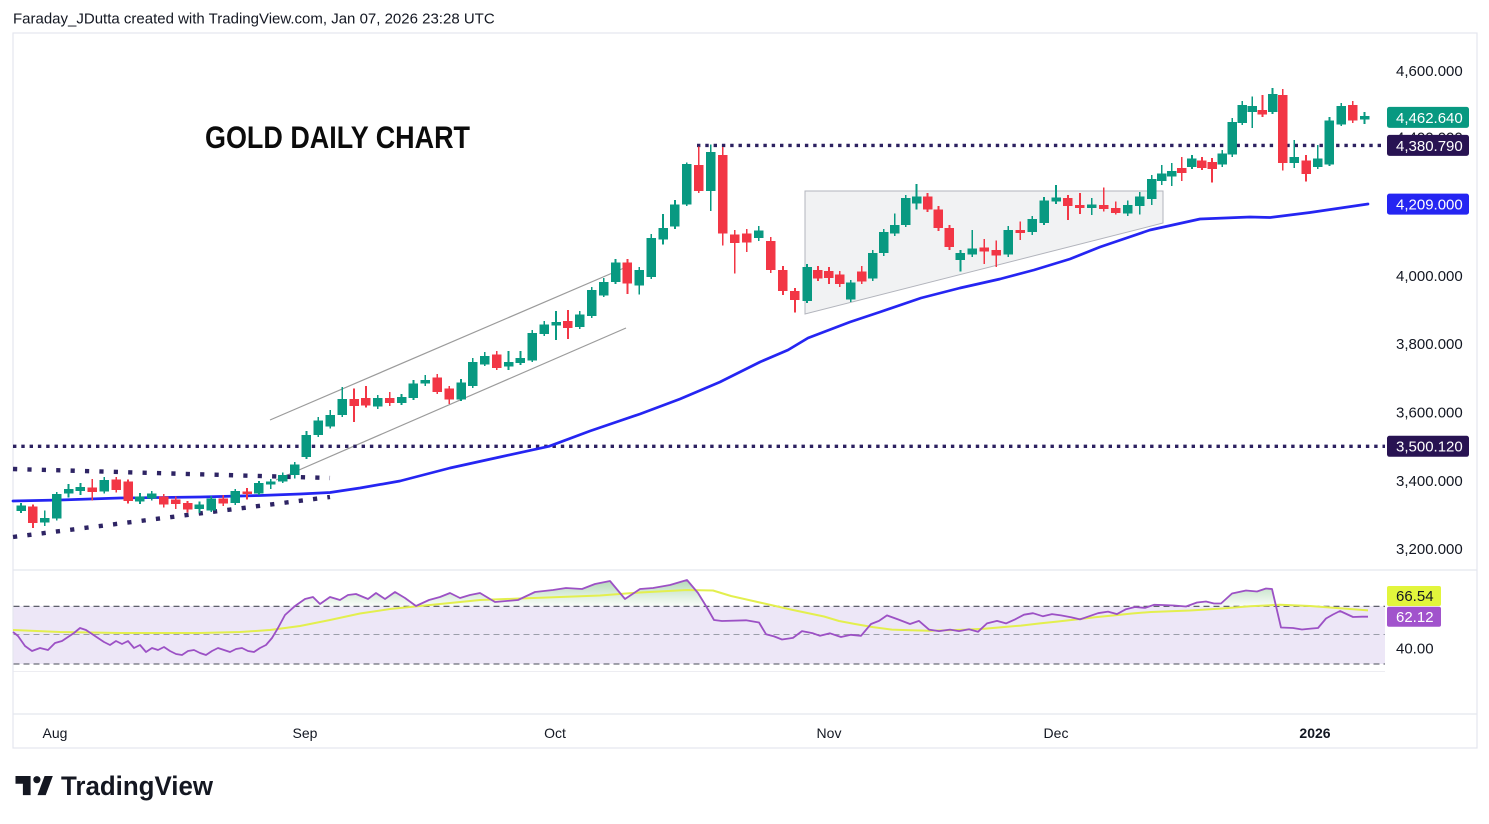 The height and width of the screenshot is (824, 1489). Describe the element at coordinates (1429, 205) in the screenshot. I see `svg-text: 4,209.000` at that location.